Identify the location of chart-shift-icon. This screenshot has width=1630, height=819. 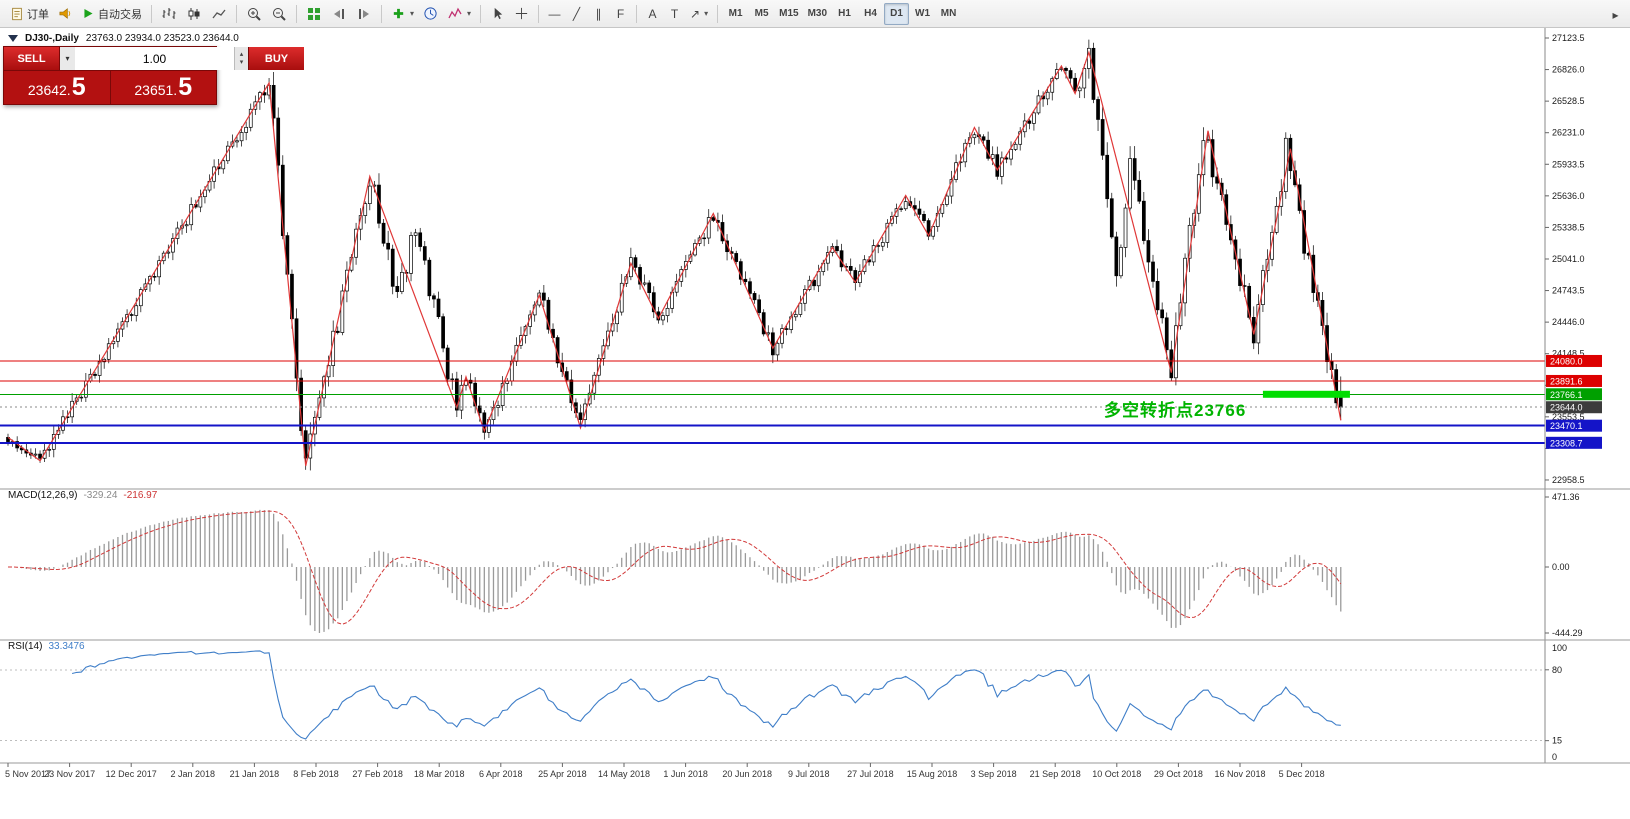
(364, 13).